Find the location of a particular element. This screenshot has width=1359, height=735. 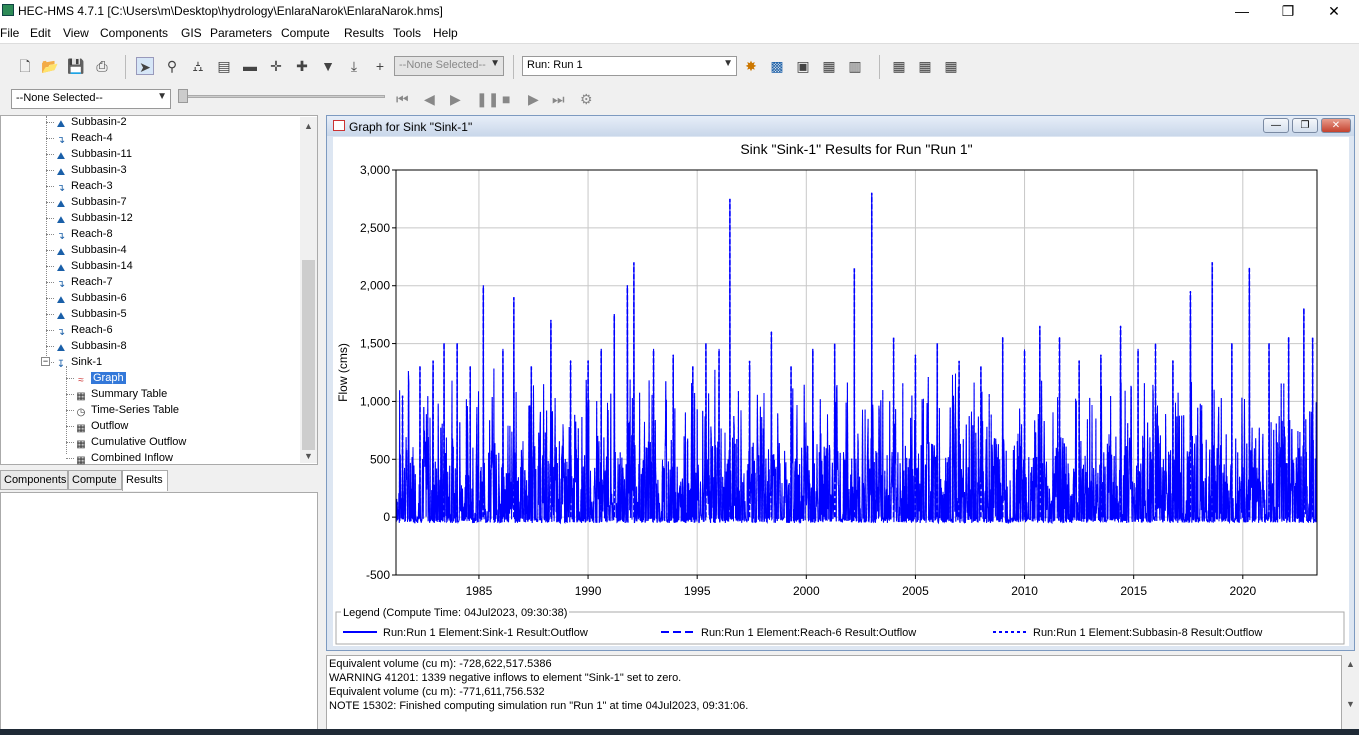

tree-item: ⛰ Subbasin-12 is located at coordinates (93, 218).